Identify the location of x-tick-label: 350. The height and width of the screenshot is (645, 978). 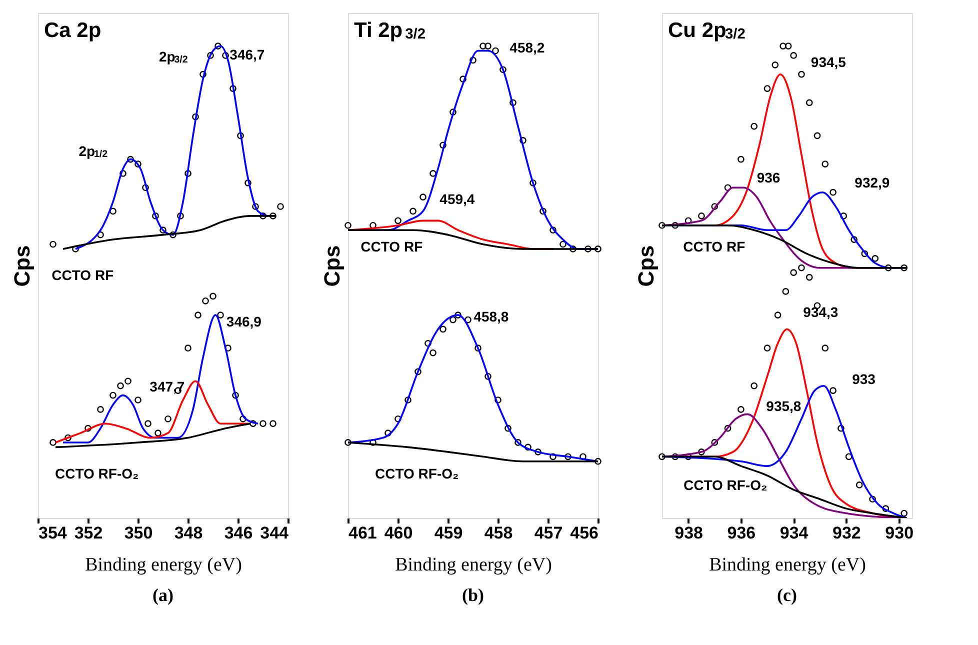
(138, 533).